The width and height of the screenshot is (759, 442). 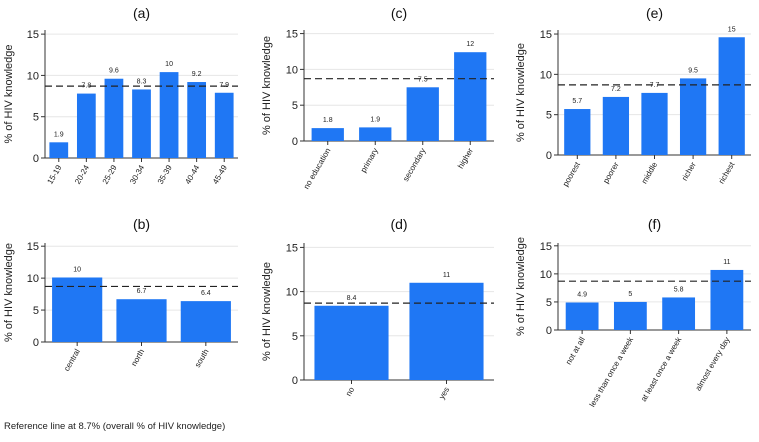 I want to click on y-tick-label-a: 10, so click(x=33, y=76).